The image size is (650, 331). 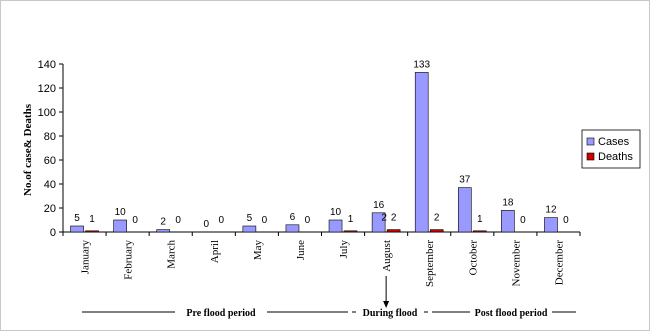 I want to click on bar-cases-may, so click(x=249, y=229).